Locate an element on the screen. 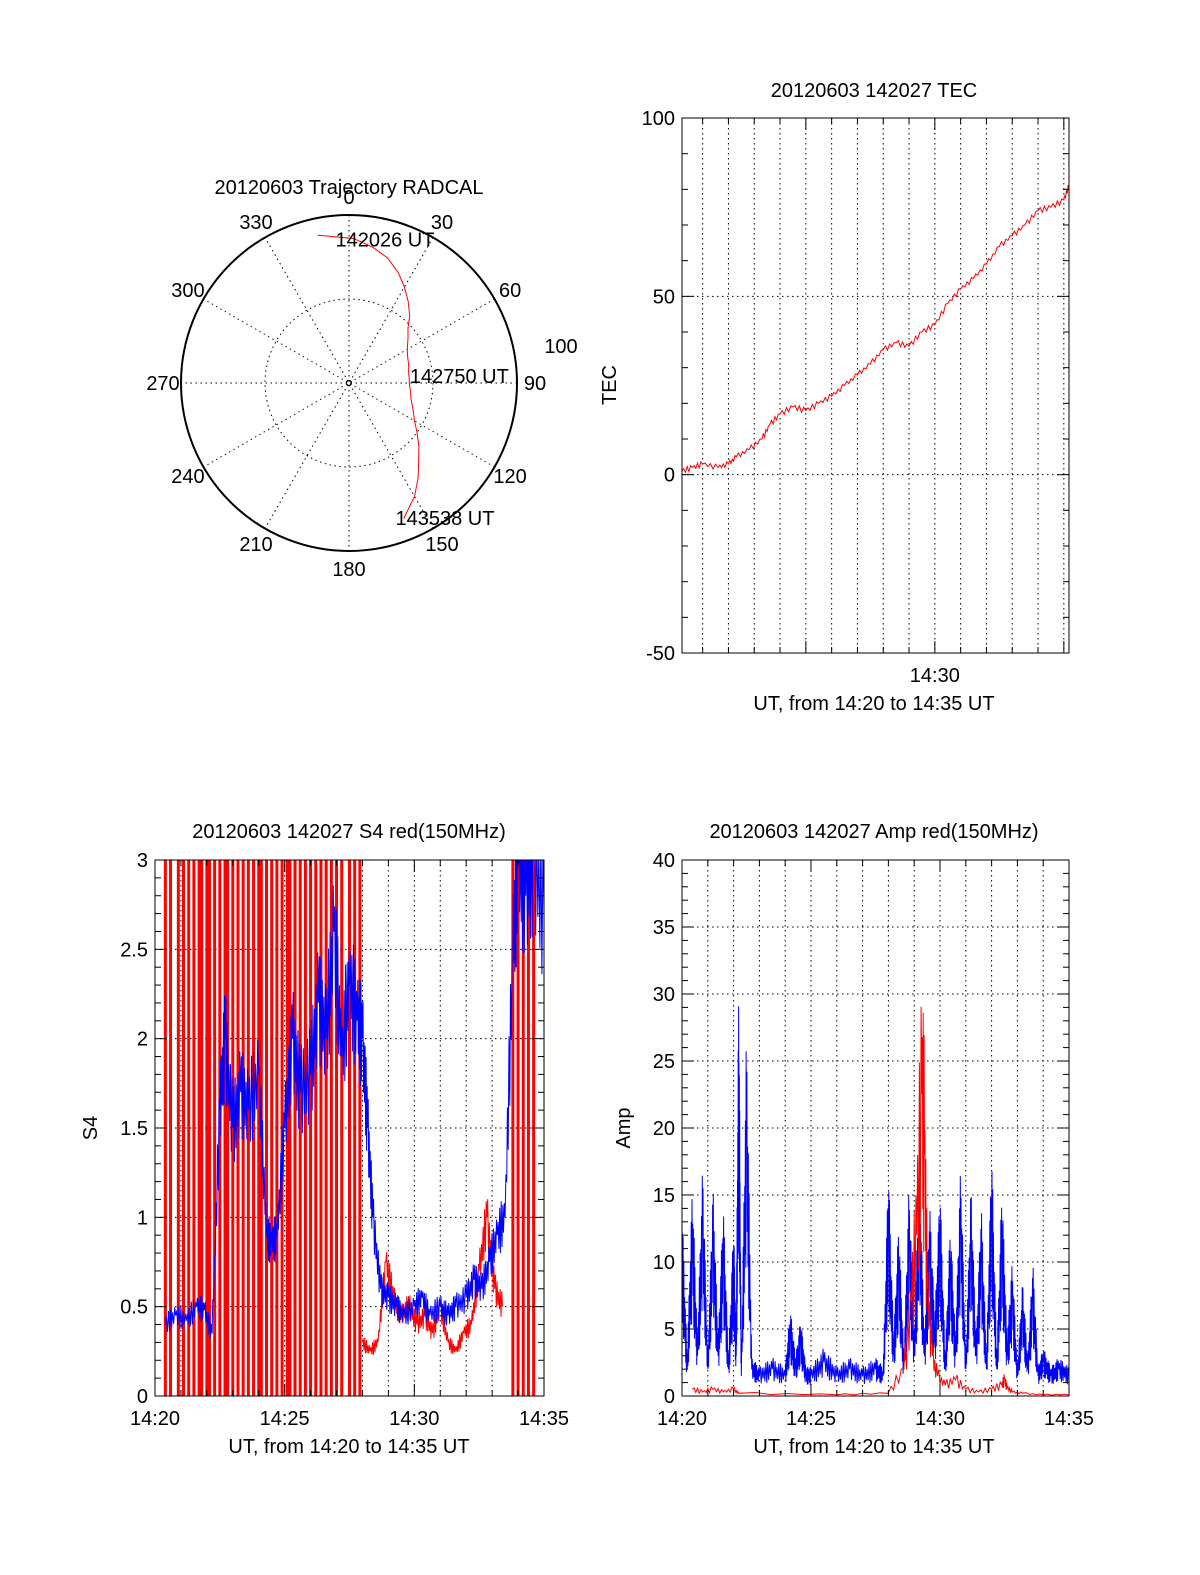 The width and height of the screenshot is (1200, 1575). s4-ytick-label: 0 is located at coordinates (142, 1397).